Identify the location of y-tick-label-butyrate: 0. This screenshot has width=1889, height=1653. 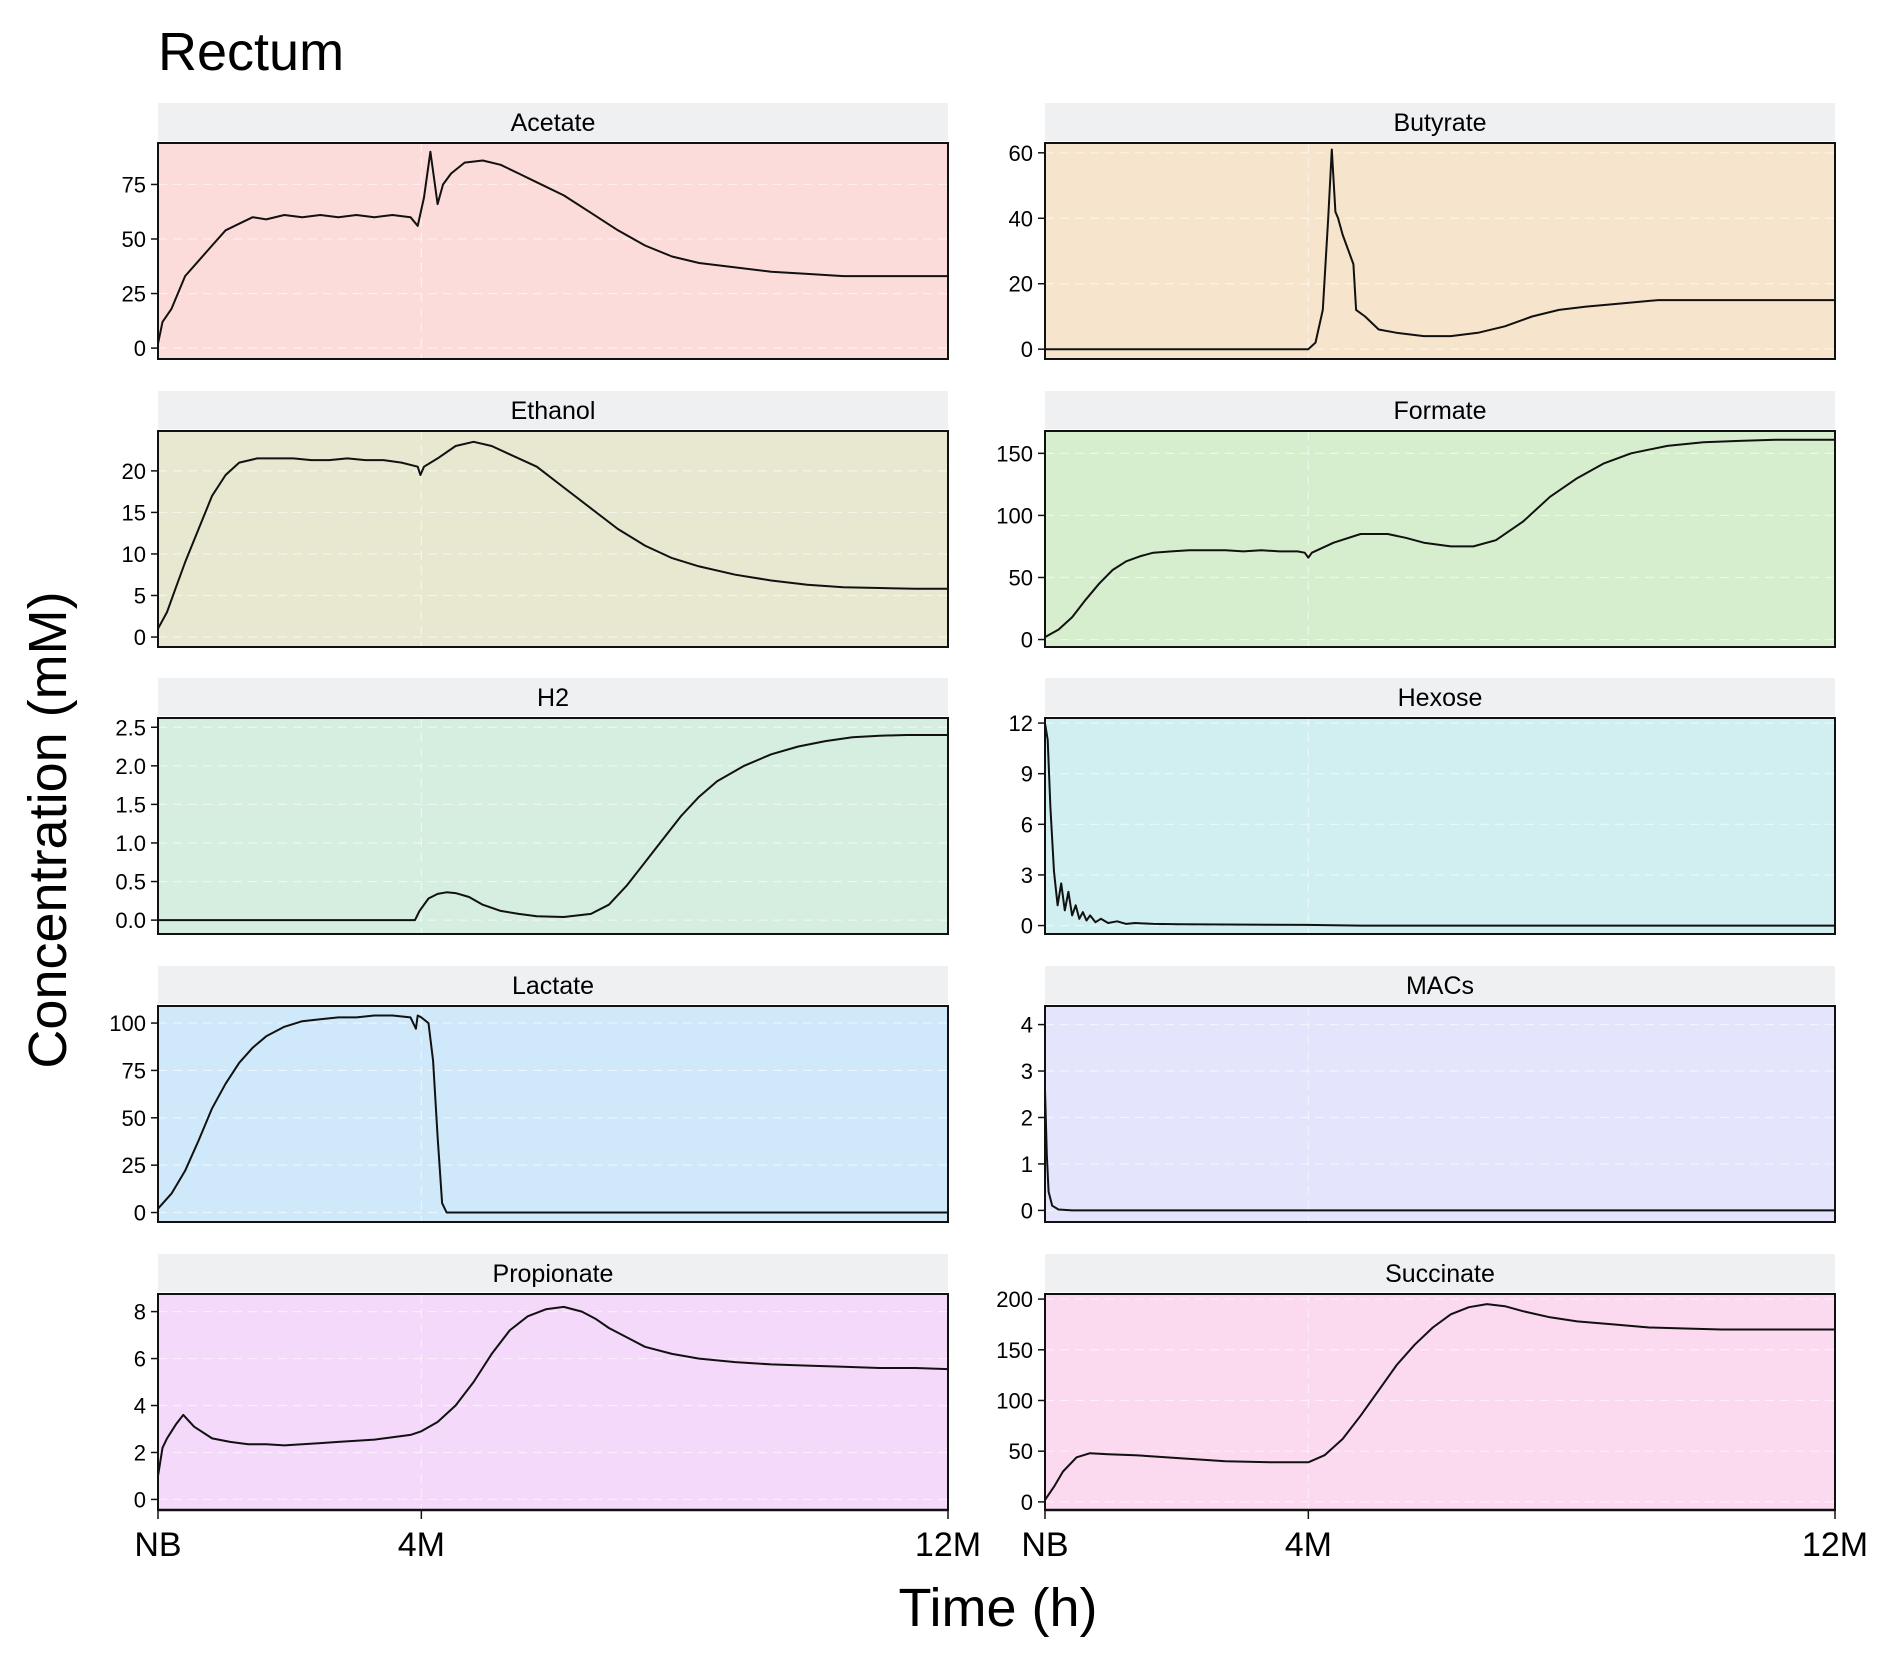
(1027, 349).